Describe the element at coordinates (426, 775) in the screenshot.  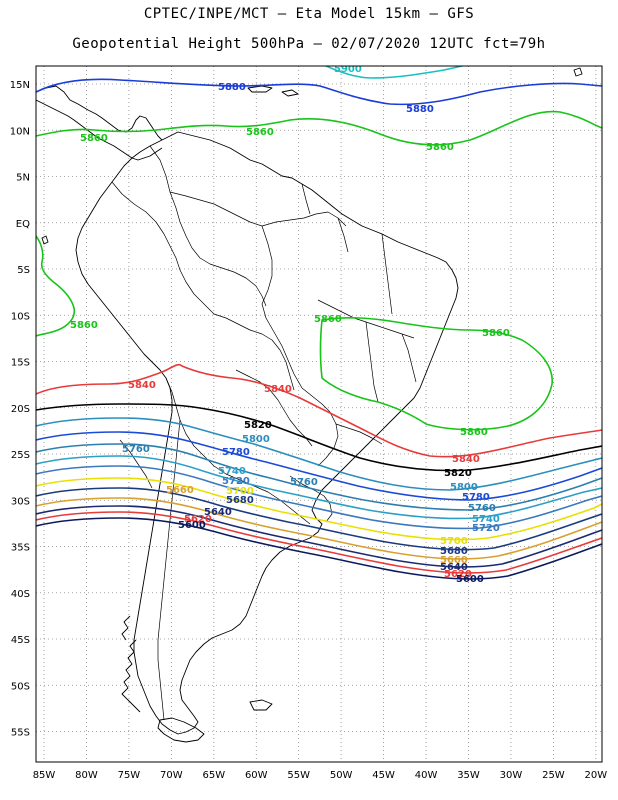
I see `longitude-label: 40W` at that location.